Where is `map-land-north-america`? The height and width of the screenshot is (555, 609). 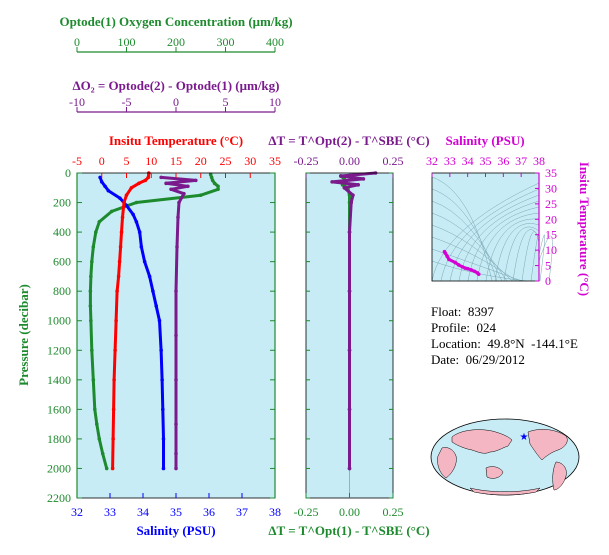
map-land-north-america is located at coordinates (547, 445).